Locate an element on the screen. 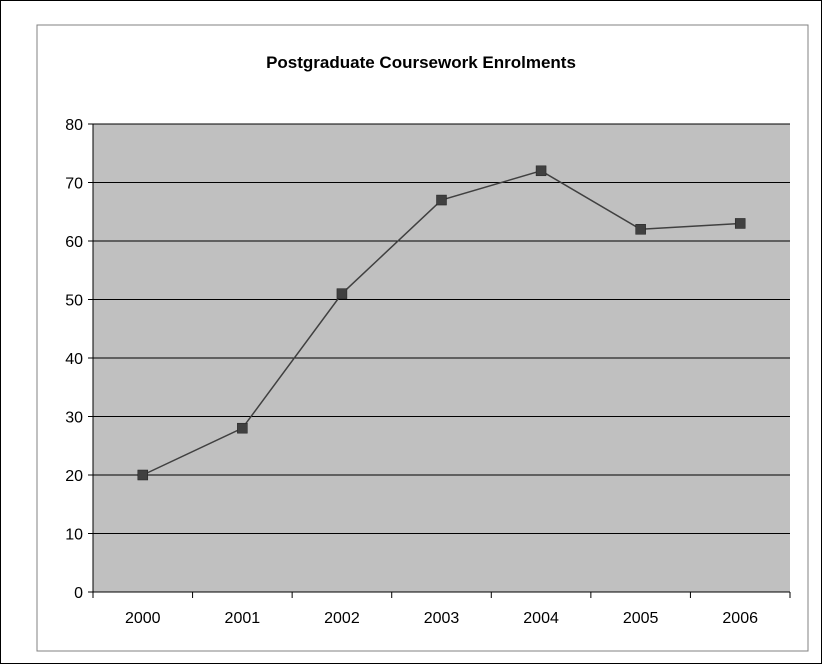  chart-title: Postgraduate Coursework Enrolments is located at coordinates (421, 62).